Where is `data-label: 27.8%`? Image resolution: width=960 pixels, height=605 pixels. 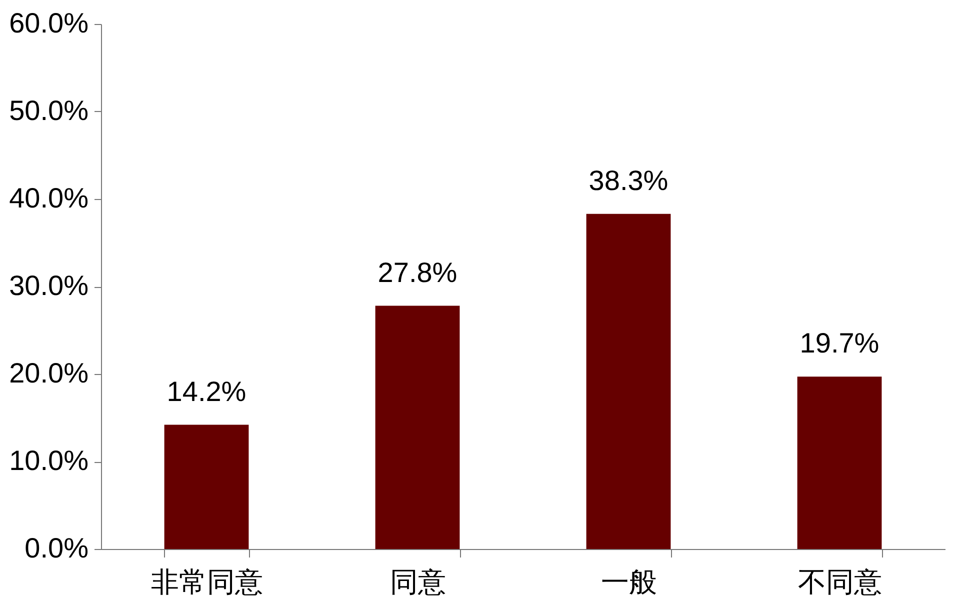 data-label: 27.8% is located at coordinates (418, 272).